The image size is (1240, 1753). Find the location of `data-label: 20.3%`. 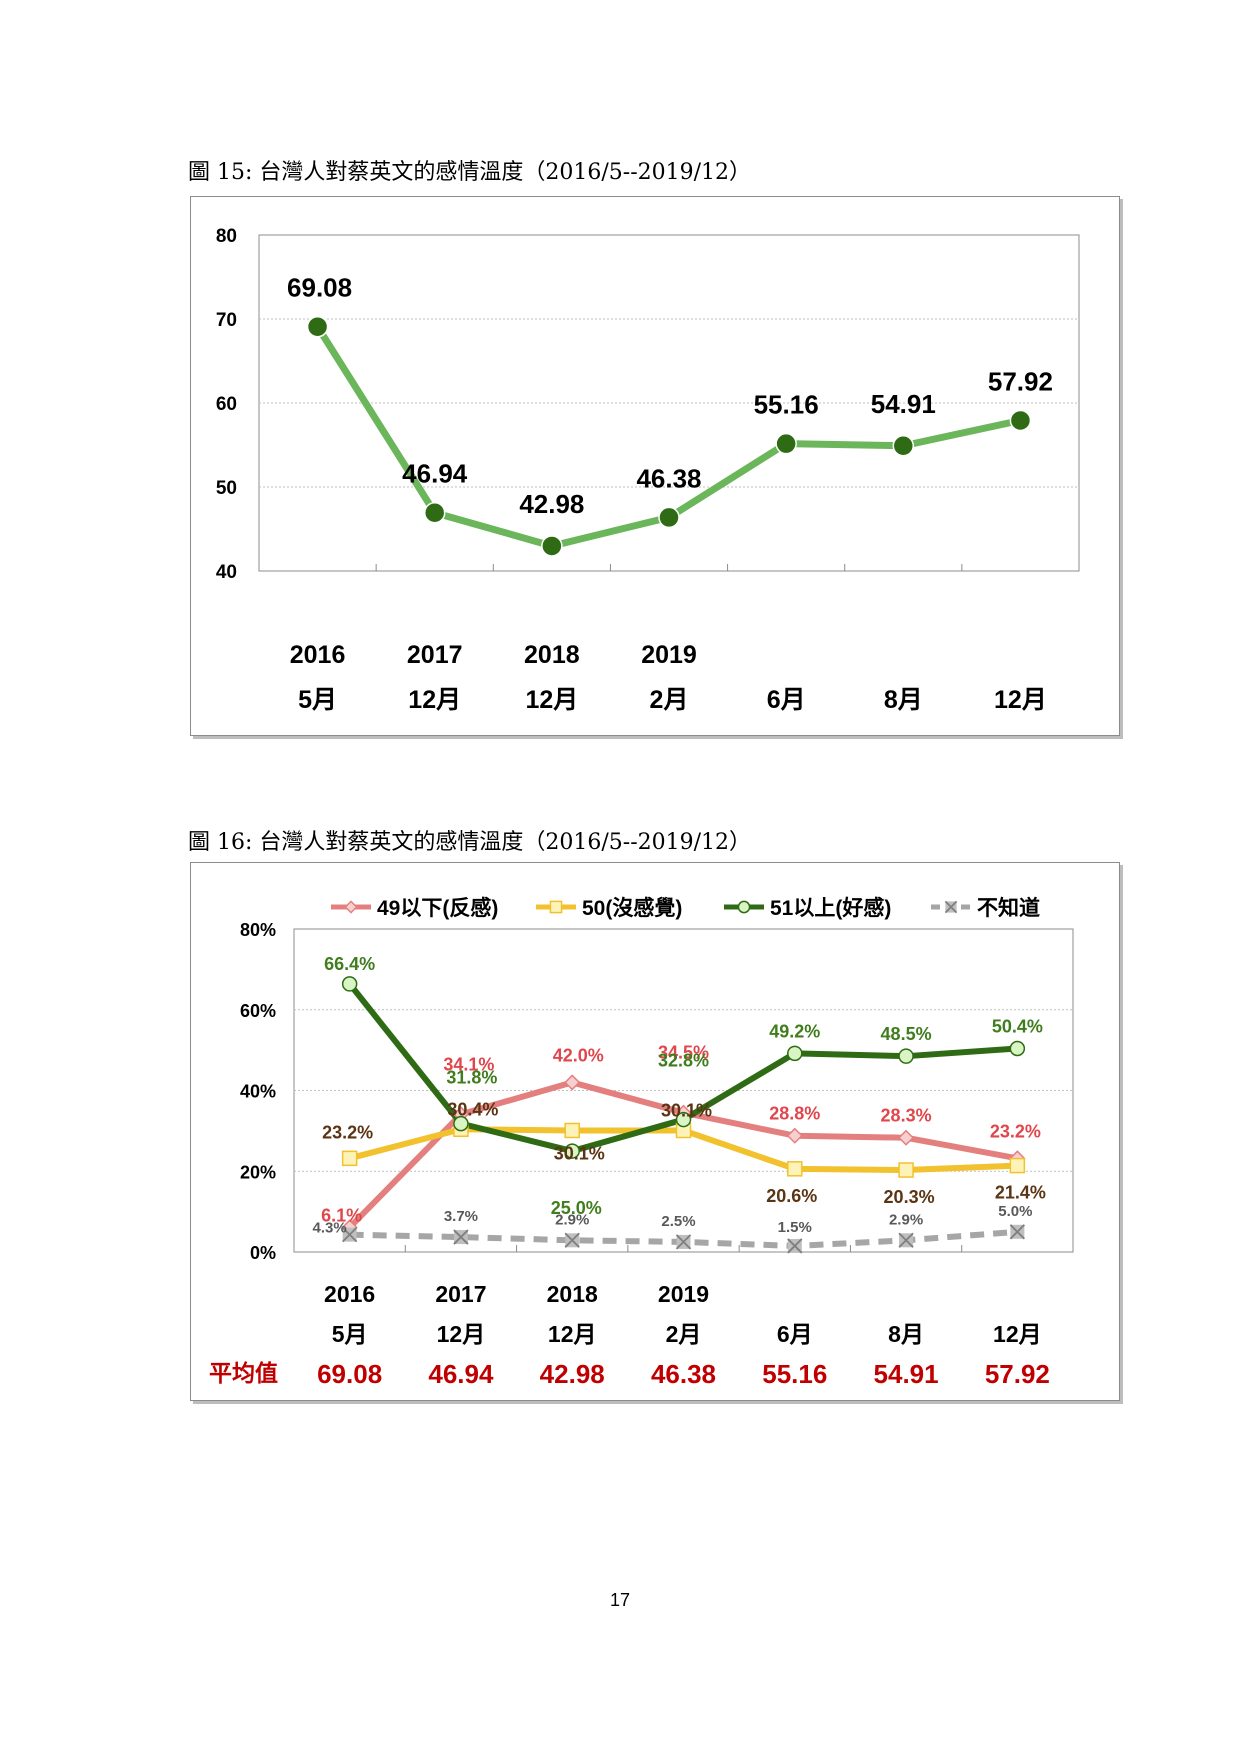

data-label: 20.3% is located at coordinates (909, 1197).